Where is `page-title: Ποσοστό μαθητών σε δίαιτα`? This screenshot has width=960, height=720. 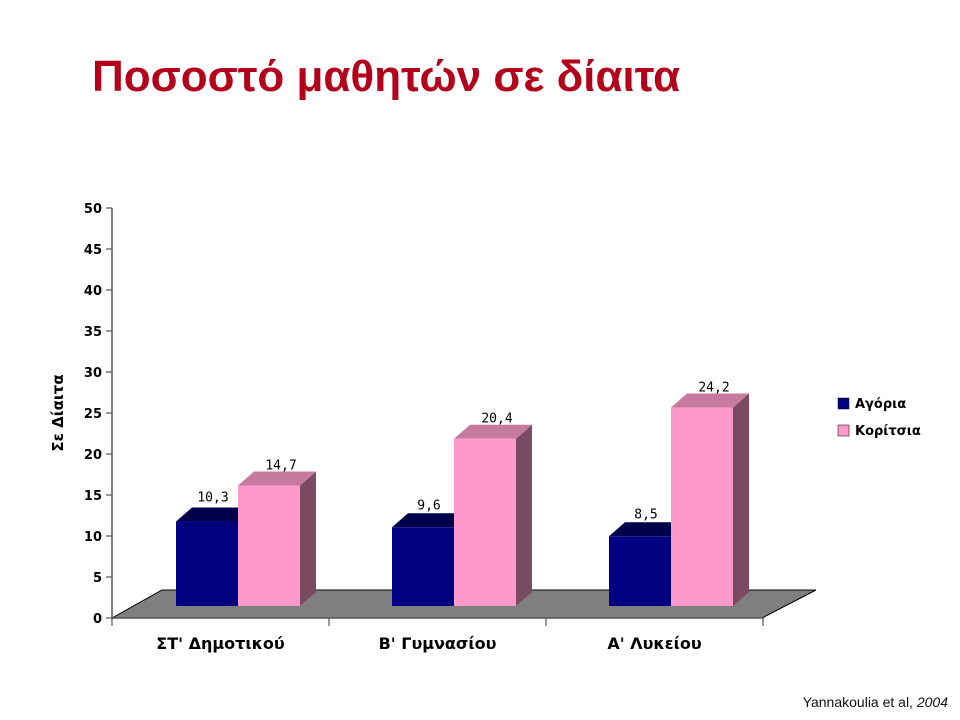 page-title: Ποσοστό μαθητών σε δίαιτα is located at coordinates (386, 76).